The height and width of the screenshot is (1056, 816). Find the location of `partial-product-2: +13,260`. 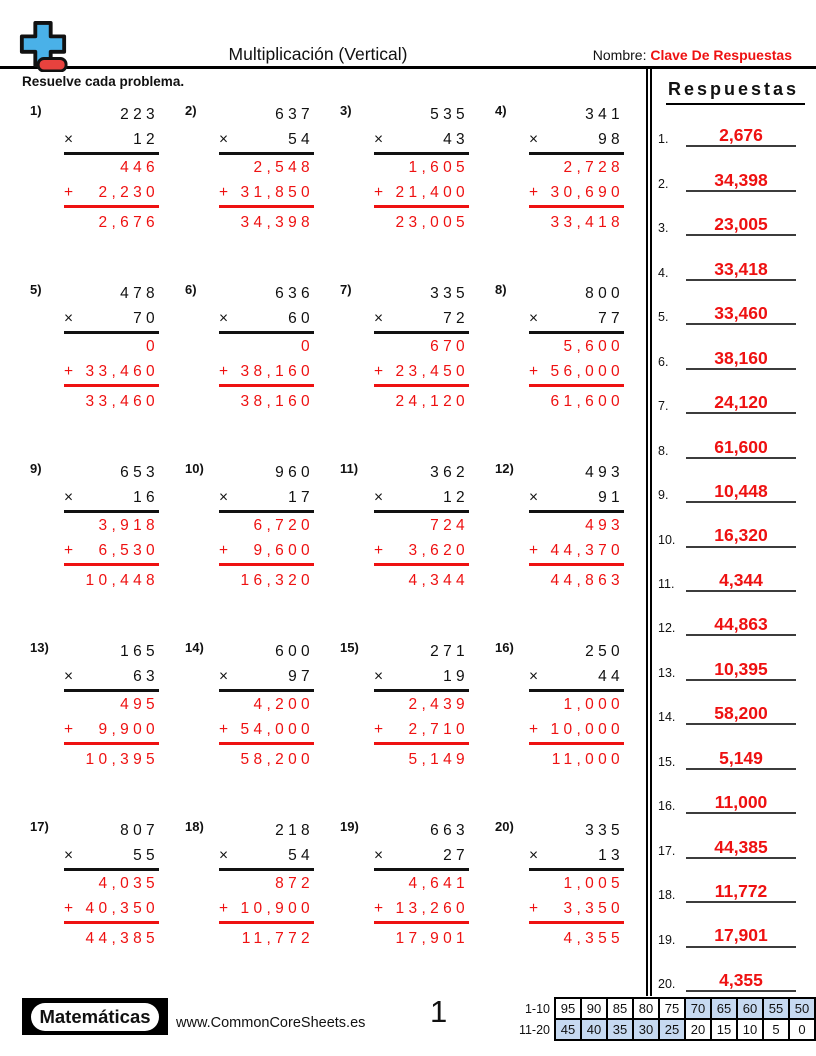

partial-product-2: +13,260 is located at coordinates (421, 910).